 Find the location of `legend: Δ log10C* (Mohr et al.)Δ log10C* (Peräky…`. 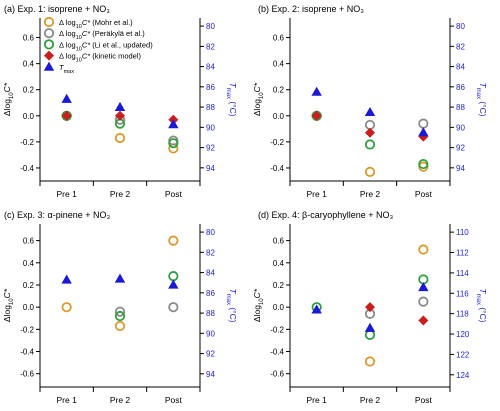

legend: Δ log10C* (Mohr et al.)Δ log10C* (Peräky… is located at coordinates (98, 45).